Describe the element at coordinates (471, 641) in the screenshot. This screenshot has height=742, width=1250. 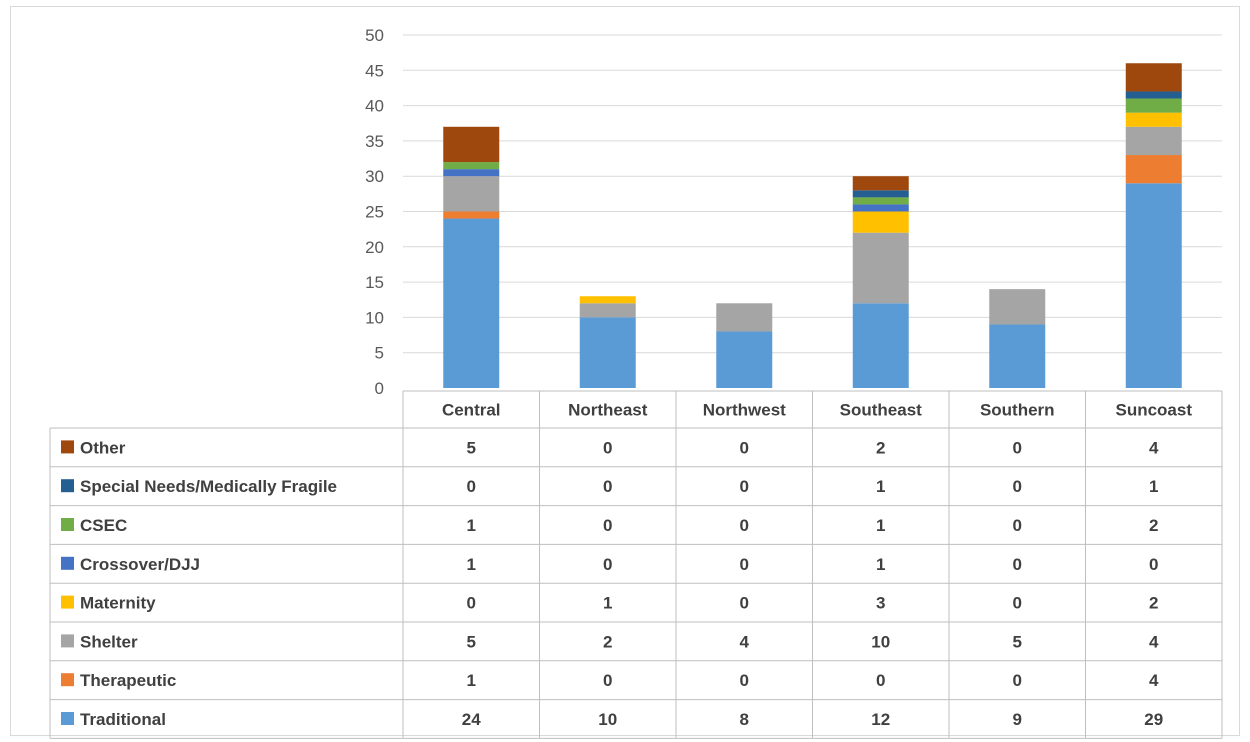
I see `cell-shelter-central: 5` at that location.